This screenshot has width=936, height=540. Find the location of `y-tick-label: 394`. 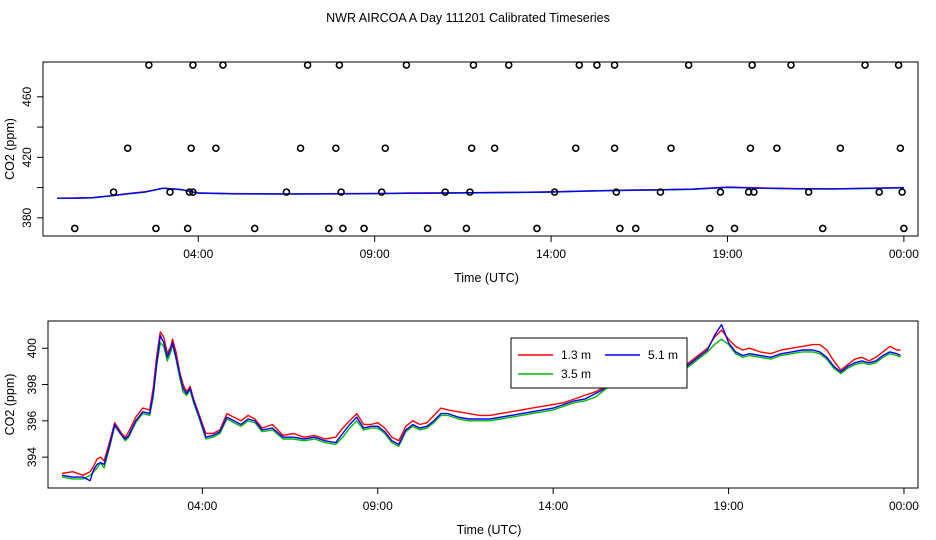

y-tick-label: 394 is located at coordinates (32, 457).